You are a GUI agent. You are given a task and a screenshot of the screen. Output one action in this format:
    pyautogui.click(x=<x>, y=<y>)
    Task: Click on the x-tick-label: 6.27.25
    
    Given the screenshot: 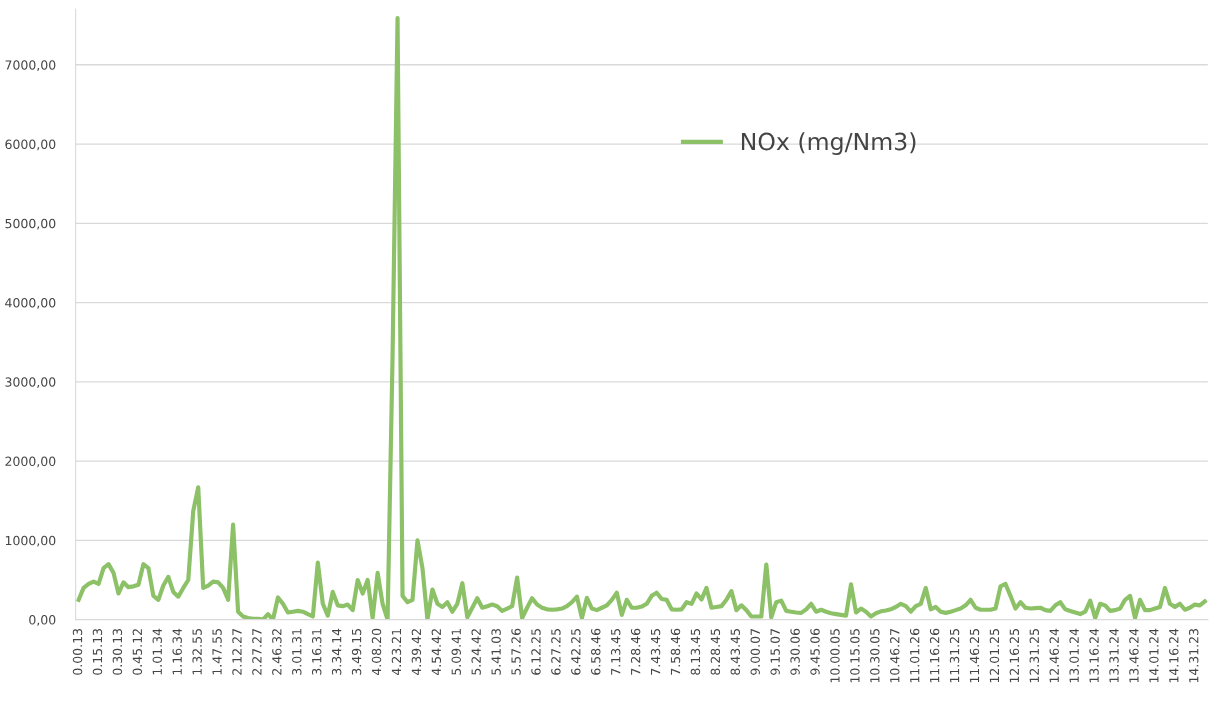 What is the action you would take?
    pyautogui.click(x=556, y=652)
    